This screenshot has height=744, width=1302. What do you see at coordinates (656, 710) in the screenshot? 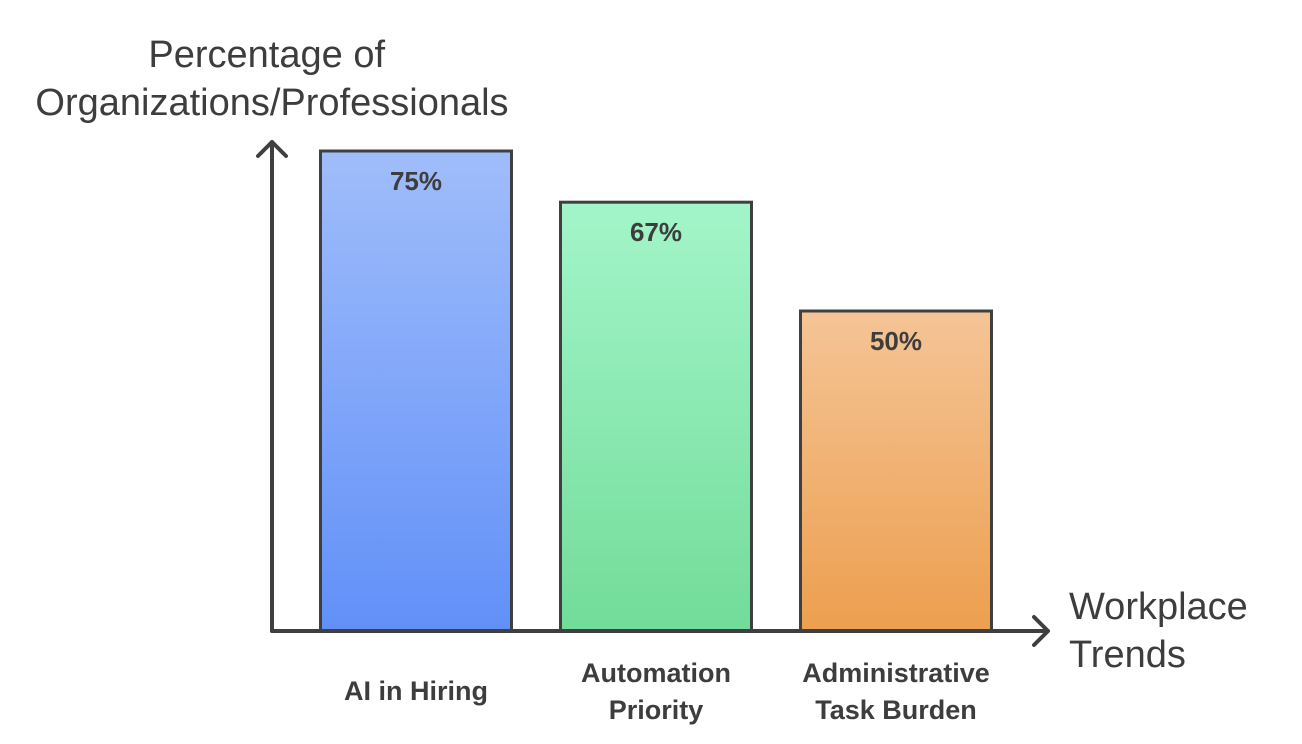
I see `category-label-2-line-2: Priority` at bounding box center [656, 710].